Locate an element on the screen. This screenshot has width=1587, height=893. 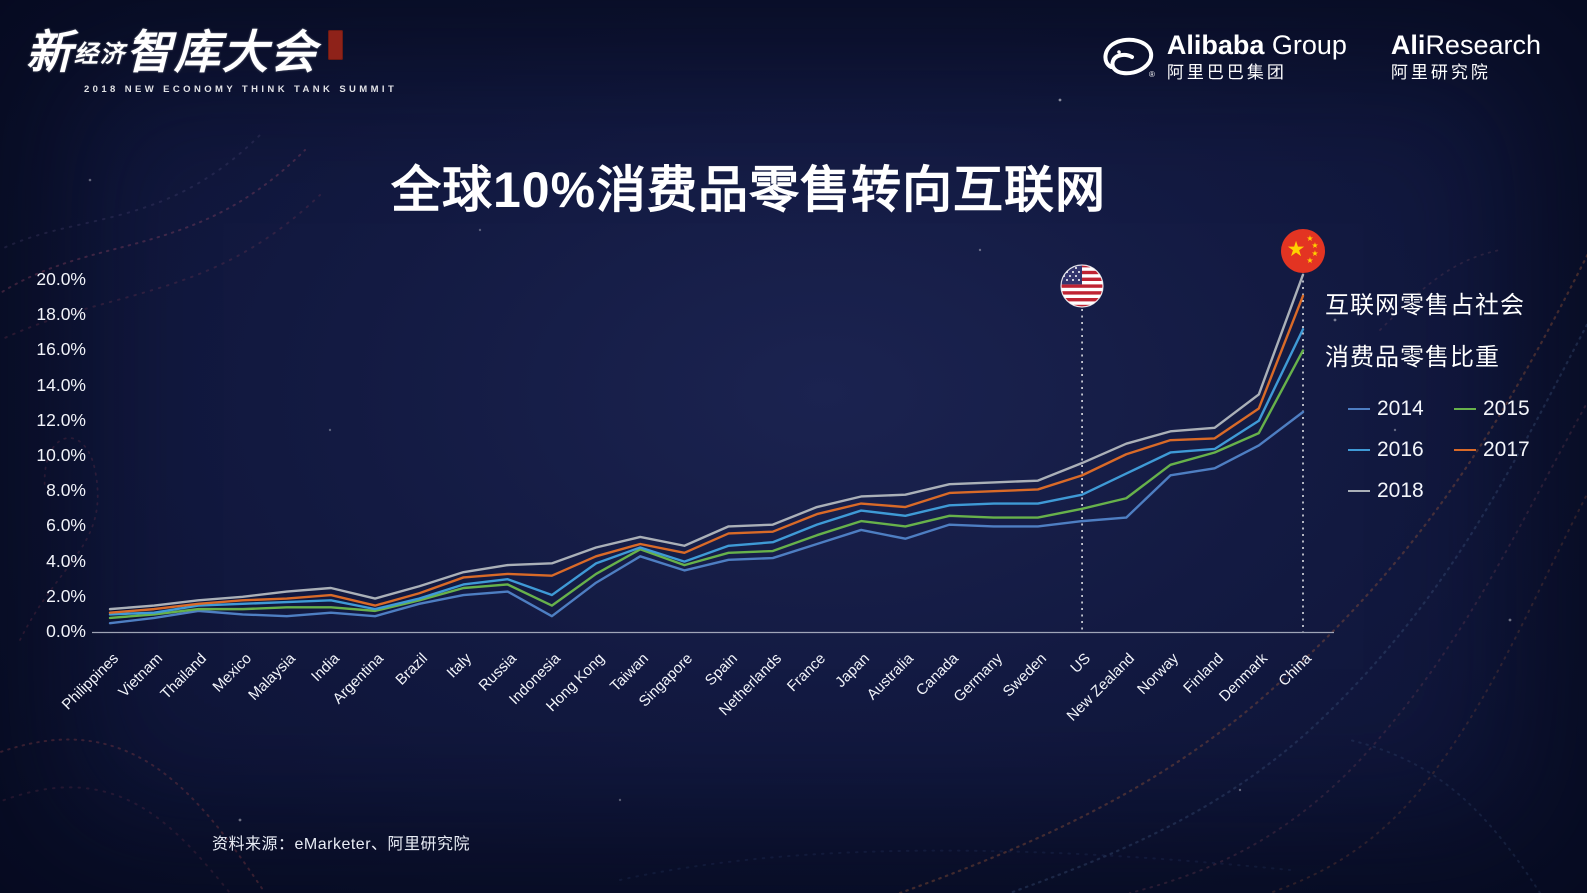
legend-item-2018: 2018 is located at coordinates (1401, 490).